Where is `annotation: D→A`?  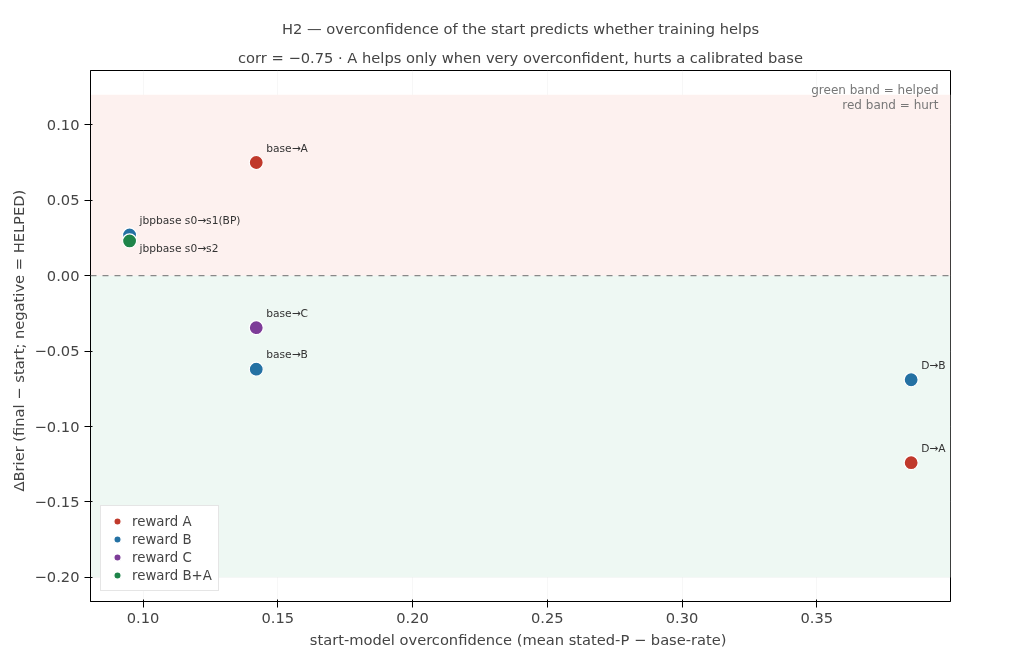
annotation: D→A is located at coordinates (934, 448).